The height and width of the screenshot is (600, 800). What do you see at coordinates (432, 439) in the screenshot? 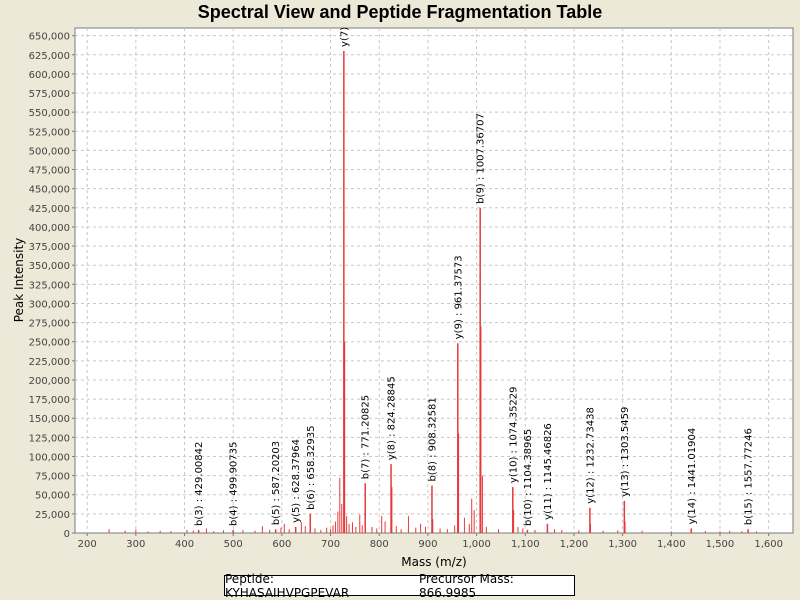
I see `peak-annotation-label: b(8) : 908.32581` at bounding box center [432, 439].